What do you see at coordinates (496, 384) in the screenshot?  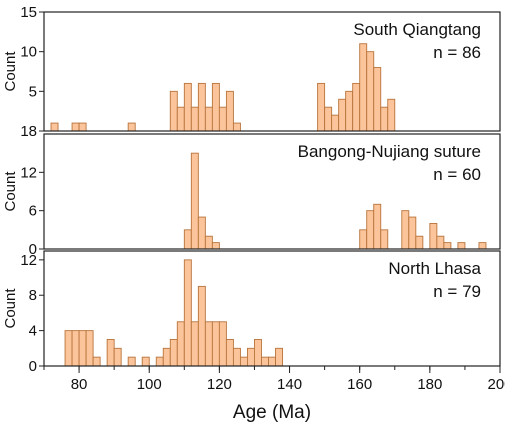 I see `x-tick-label: 200` at bounding box center [496, 384].